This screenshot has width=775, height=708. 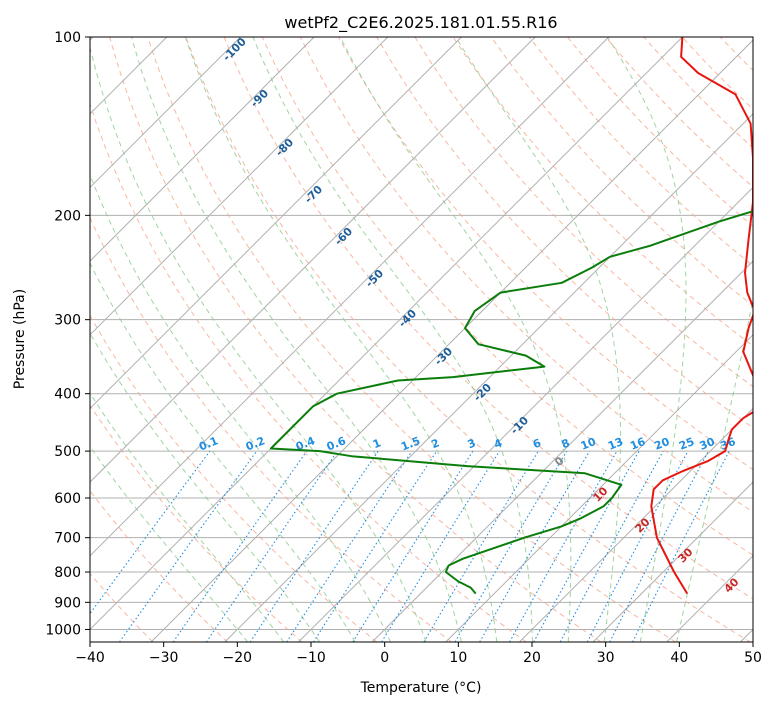 I want to click on x-tick-label: −30, so click(x=164, y=658).